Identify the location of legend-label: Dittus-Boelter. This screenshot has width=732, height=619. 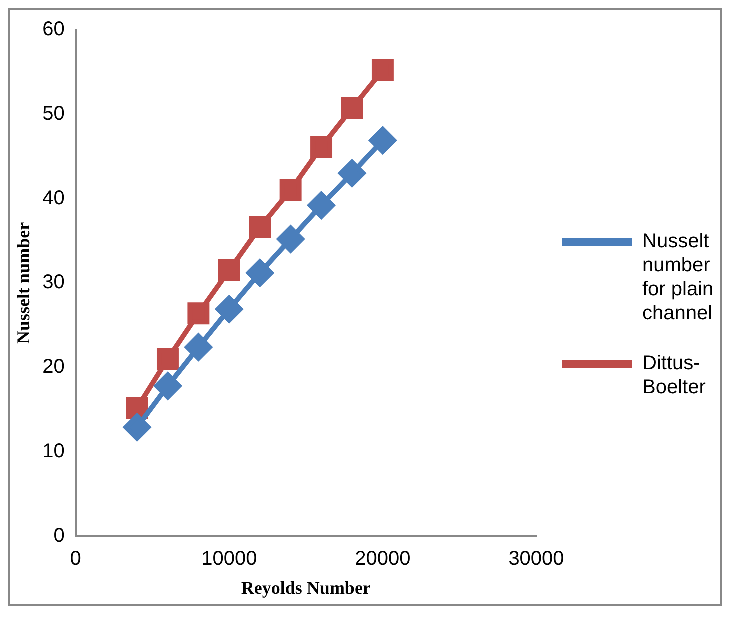
(674, 375).